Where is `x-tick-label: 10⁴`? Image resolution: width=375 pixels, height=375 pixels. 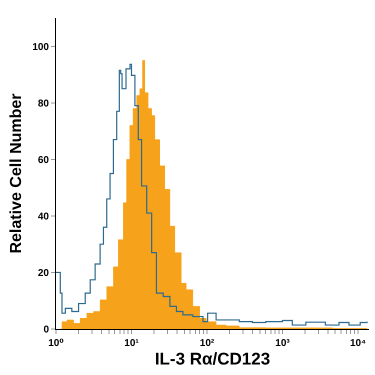 x-tick-label: 10⁴ is located at coordinates (358, 343).